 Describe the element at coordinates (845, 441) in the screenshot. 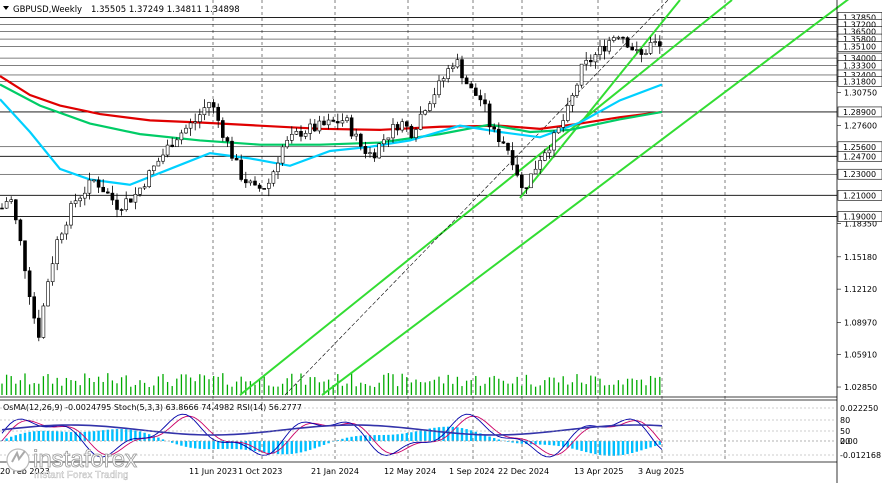

I see `indicator-tick-label: 20` at that location.